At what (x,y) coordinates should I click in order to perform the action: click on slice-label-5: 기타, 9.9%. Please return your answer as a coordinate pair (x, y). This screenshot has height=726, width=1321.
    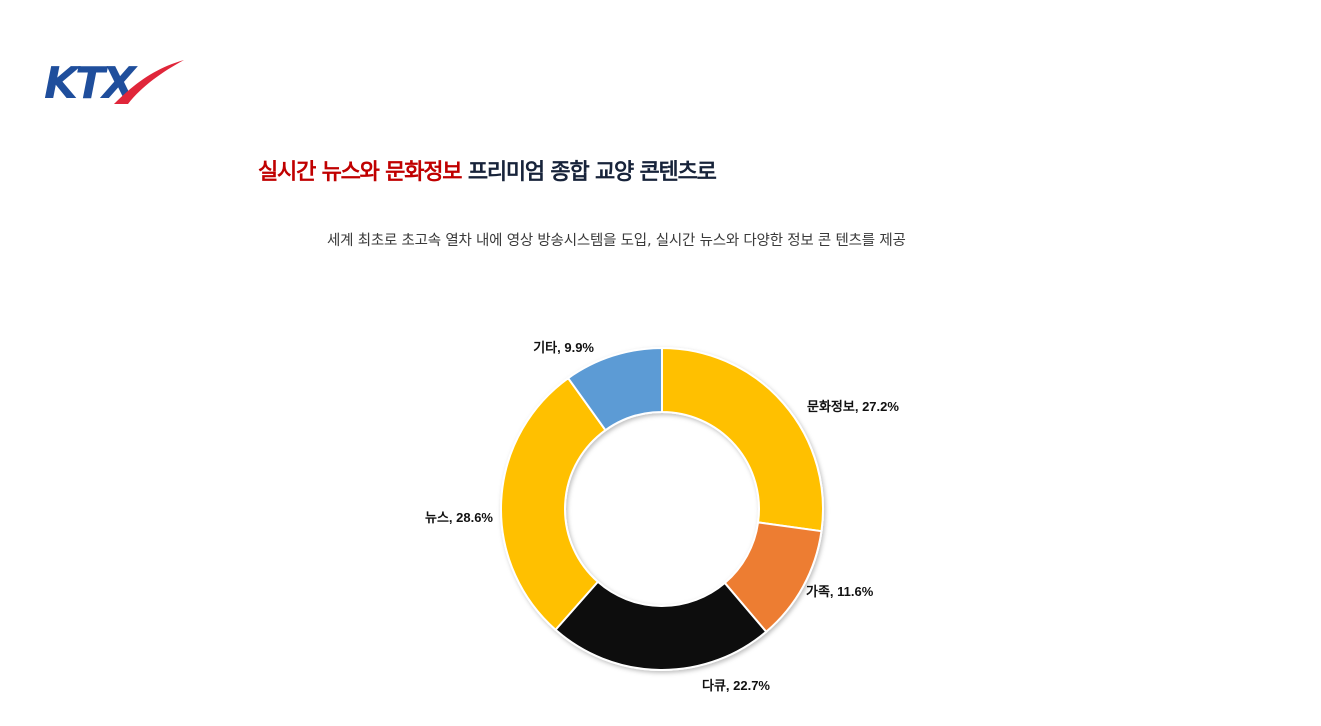
    Looking at the image, I should click on (563, 347).